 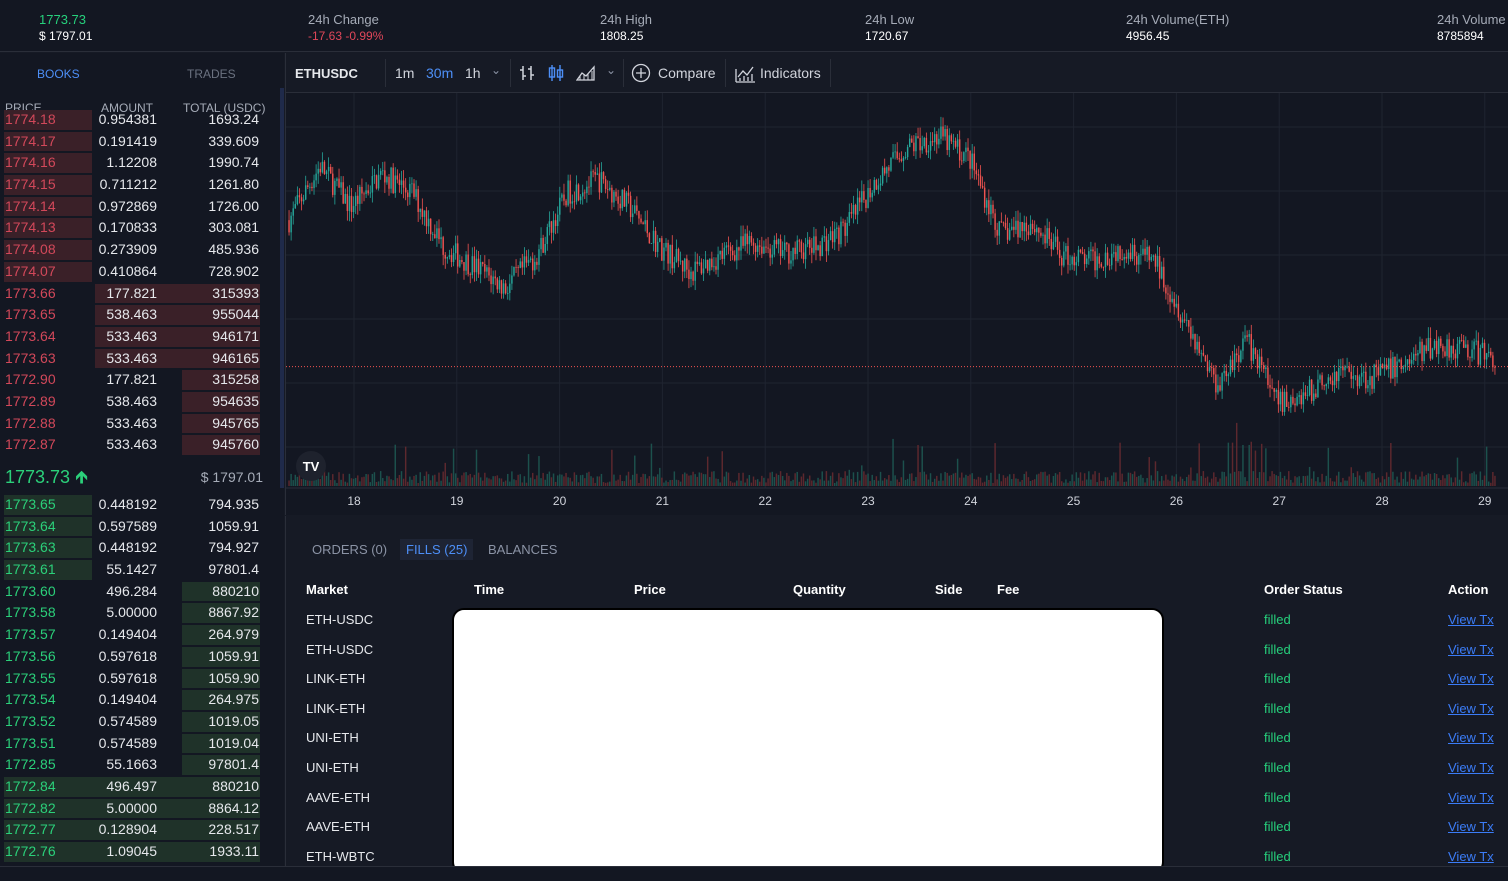 I want to click on style-dropdown-icon: ⌄, so click(x=611, y=70).